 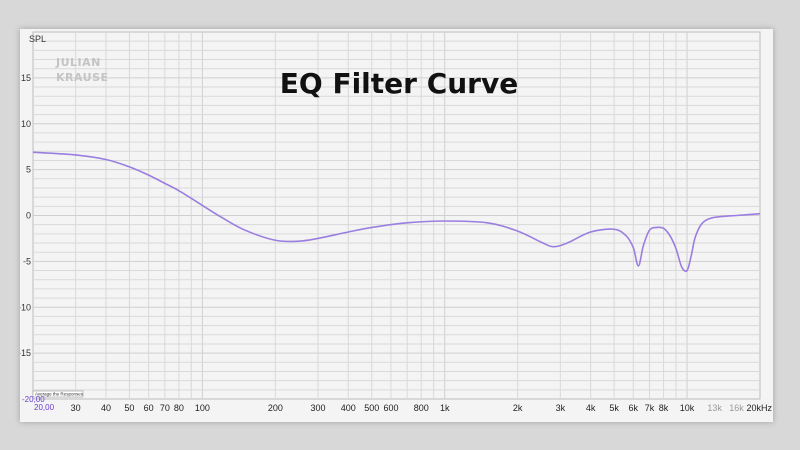 I want to click on y-tick-label: -5, so click(x=27, y=261).